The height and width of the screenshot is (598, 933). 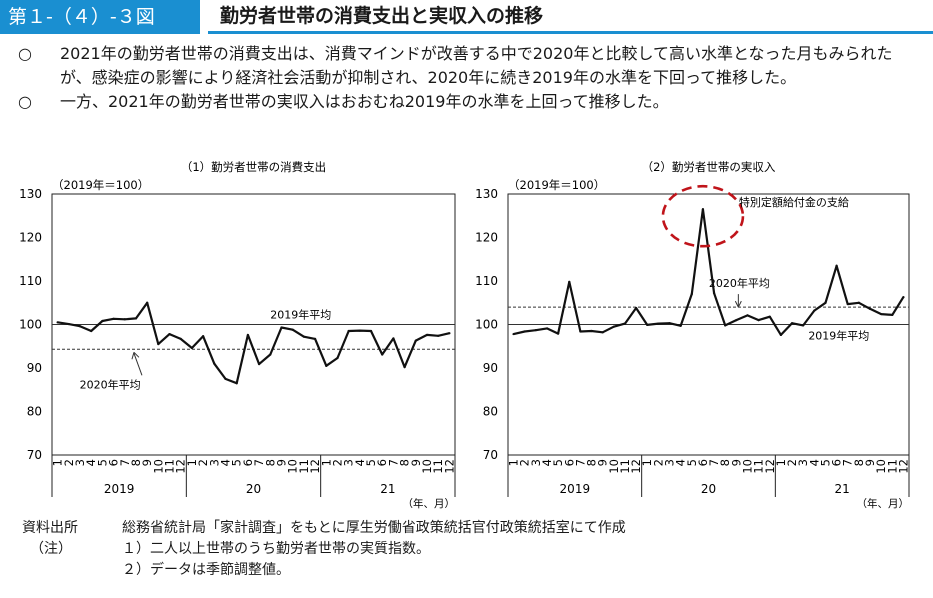 What do you see at coordinates (253, 489) in the screenshot?
I see `year-label: 20` at bounding box center [253, 489].